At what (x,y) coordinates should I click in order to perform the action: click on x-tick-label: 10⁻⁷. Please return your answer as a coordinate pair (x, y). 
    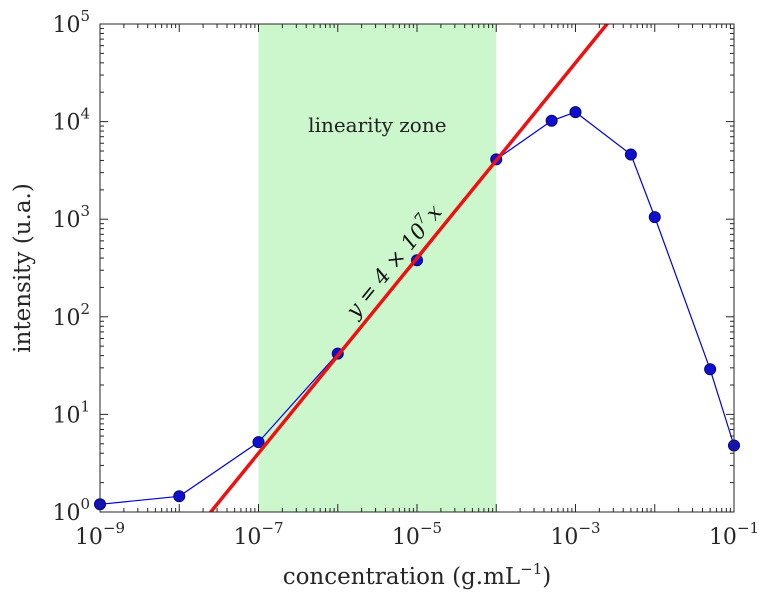
    Looking at the image, I should click on (258, 534).